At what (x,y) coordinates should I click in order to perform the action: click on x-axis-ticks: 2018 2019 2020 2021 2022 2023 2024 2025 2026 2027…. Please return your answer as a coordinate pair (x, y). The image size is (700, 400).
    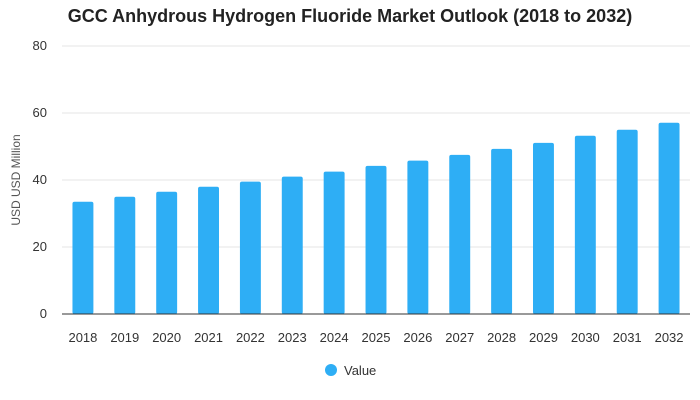
    Looking at the image, I should click on (375, 337).